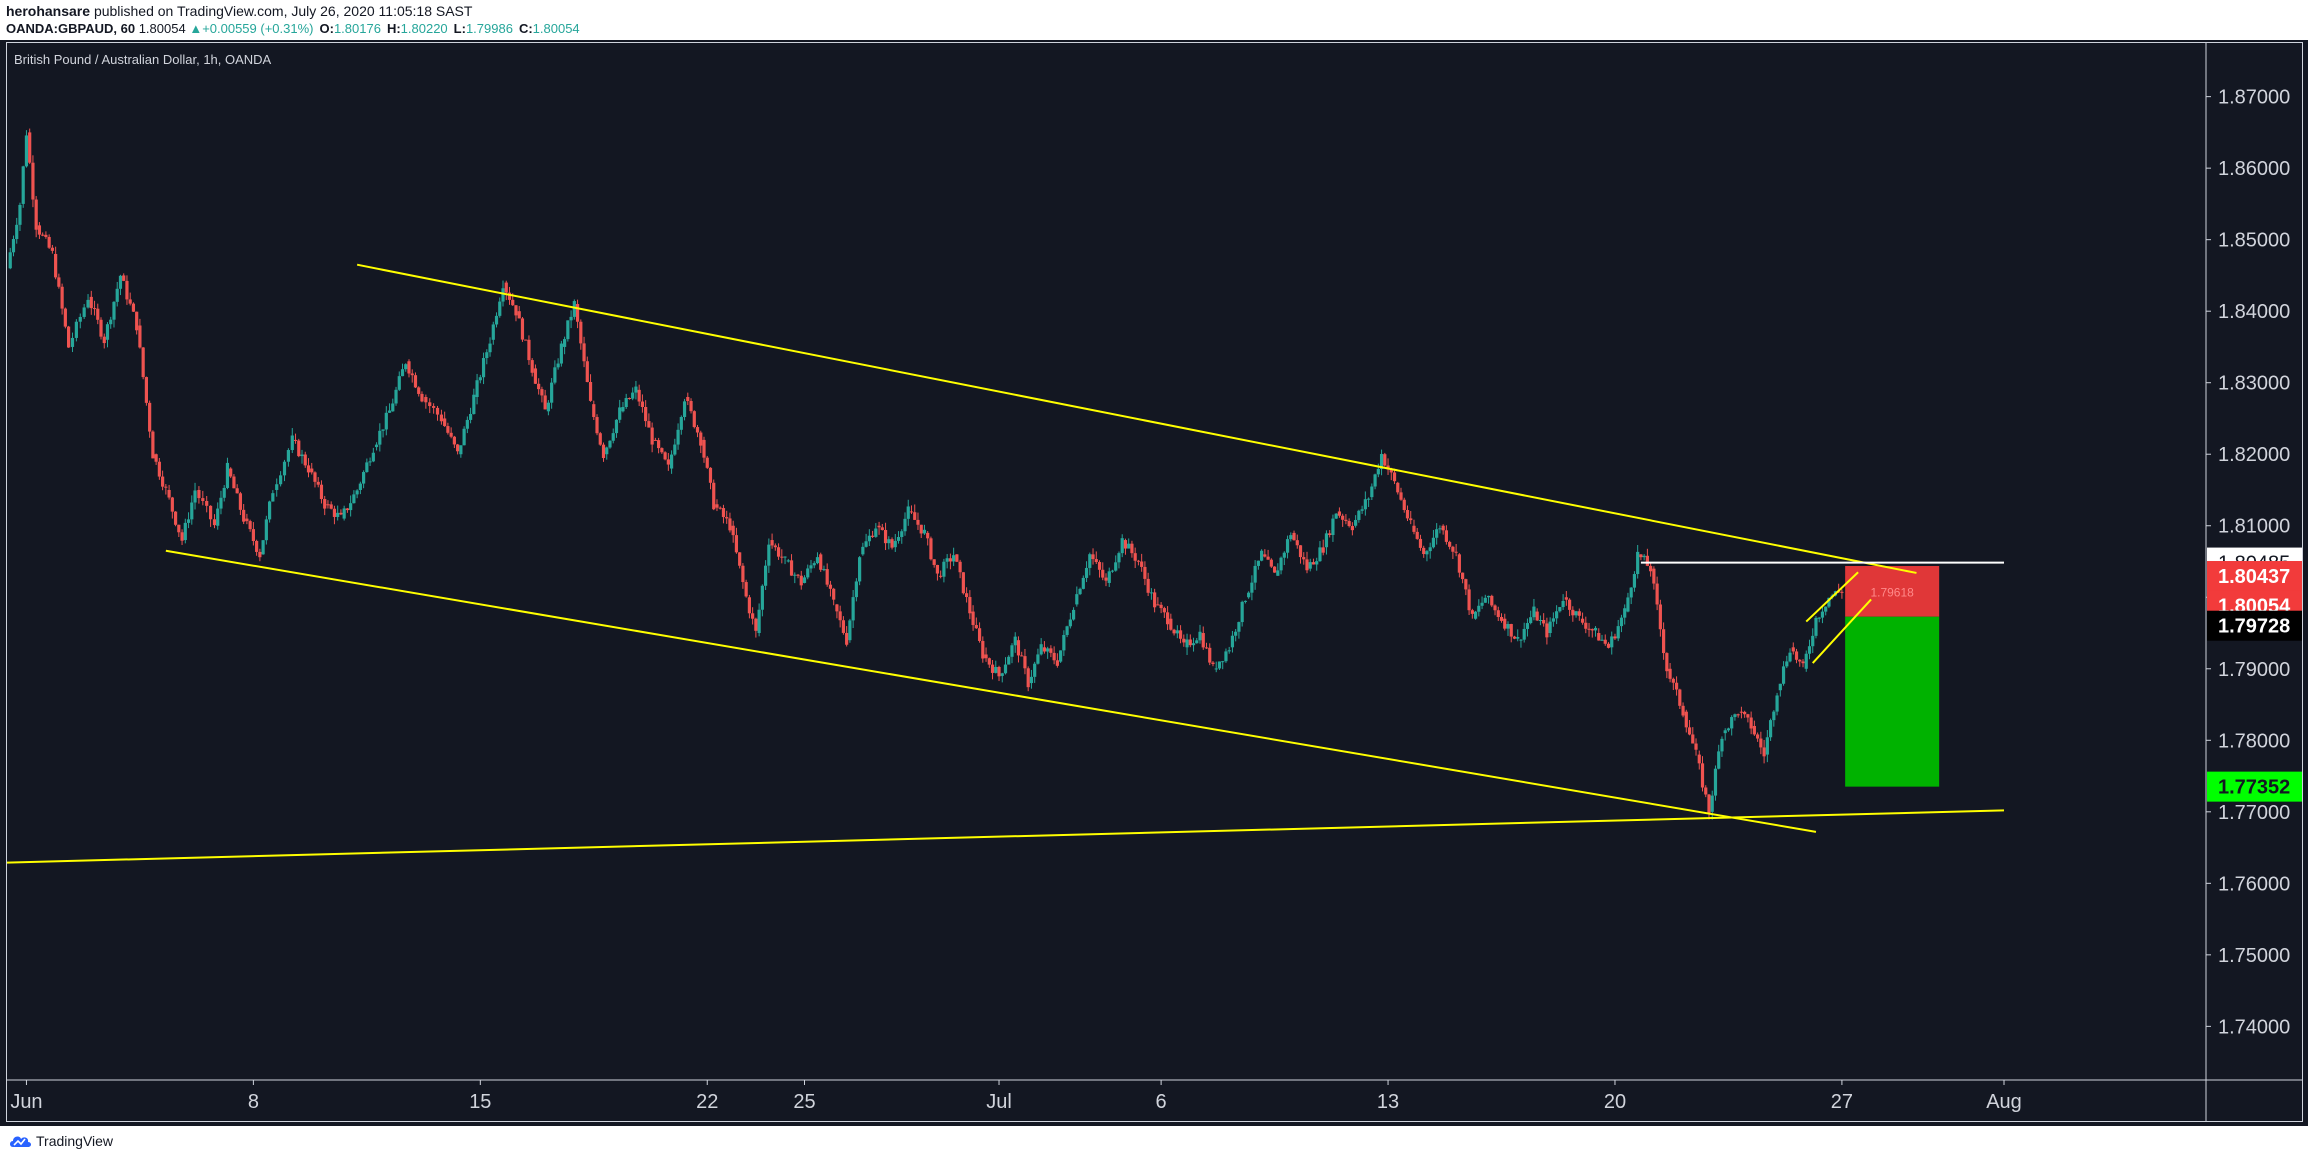 The height and width of the screenshot is (1160, 2308). I want to click on time-tick-label: 6, so click(1161, 1102).